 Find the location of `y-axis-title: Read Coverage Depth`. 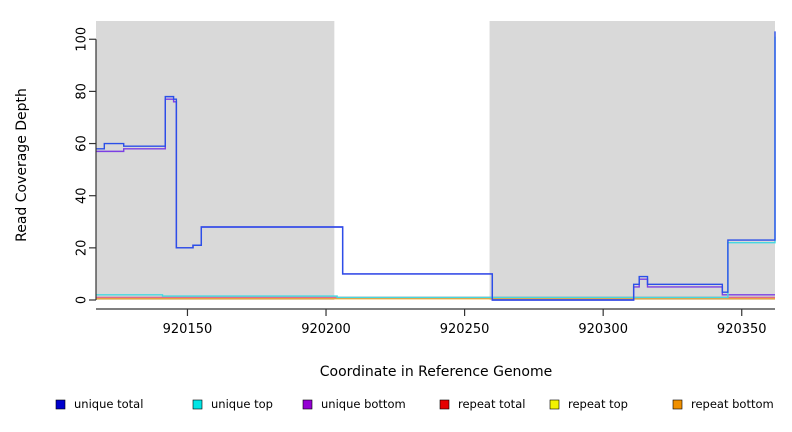

y-axis-title: Read Coverage Depth is located at coordinates (22, 165).